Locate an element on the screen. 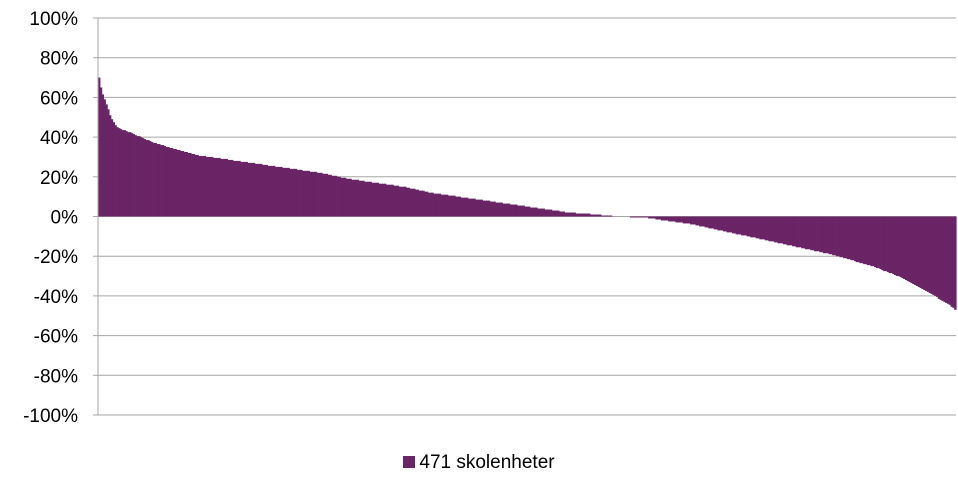  y-tick-label: 100% is located at coordinates (53, 19).